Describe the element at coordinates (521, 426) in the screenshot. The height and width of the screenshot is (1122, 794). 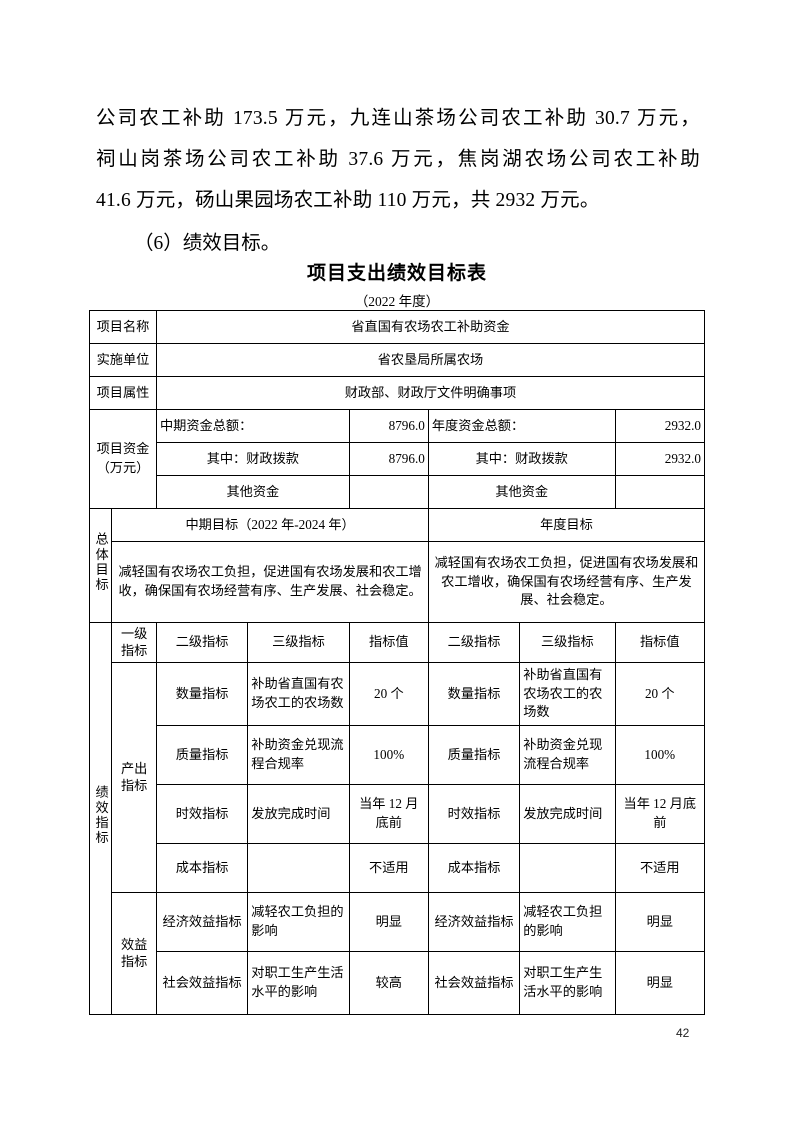
I see `year-total-label: 年度资金总额：` at that location.